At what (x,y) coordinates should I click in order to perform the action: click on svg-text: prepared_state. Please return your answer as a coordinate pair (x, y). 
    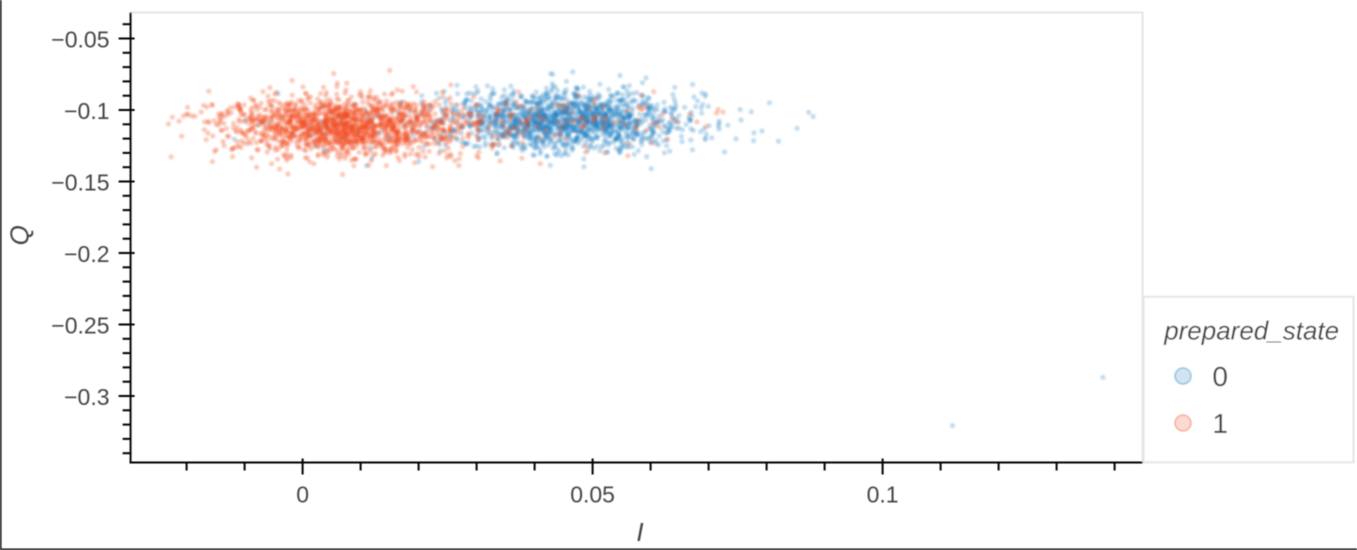
    Looking at the image, I should click on (1251, 331).